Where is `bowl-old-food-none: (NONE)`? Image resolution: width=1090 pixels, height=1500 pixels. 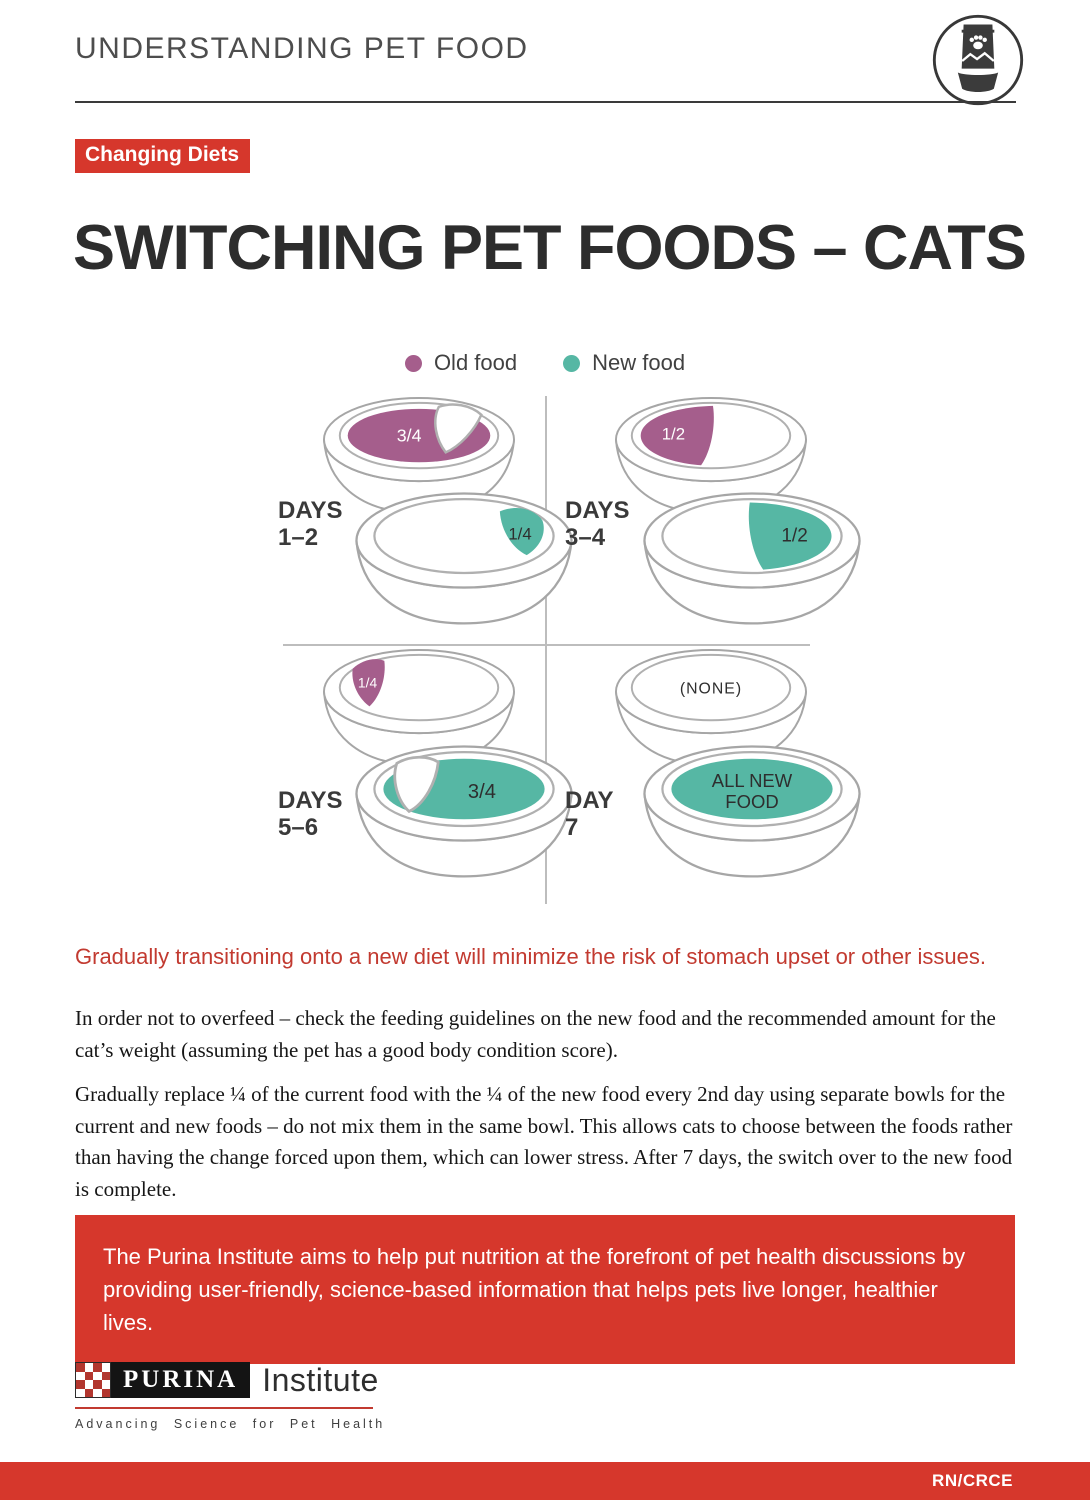
bowl-old-food-none: (NONE) is located at coordinates (711, 711).